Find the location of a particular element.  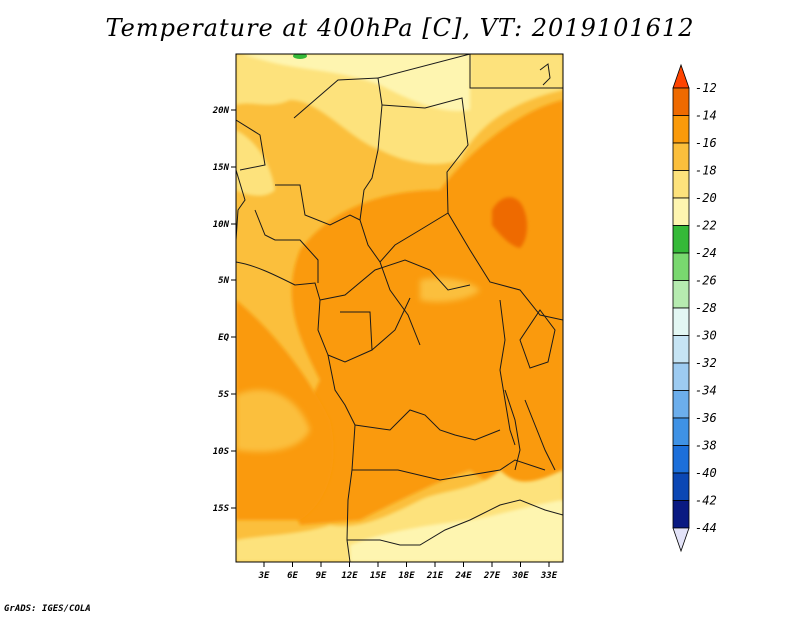

longitude-axis: 3E 6E 9E 12E 15E 18E 21E 24E 27E 30E 33E is located at coordinates (408, 571).